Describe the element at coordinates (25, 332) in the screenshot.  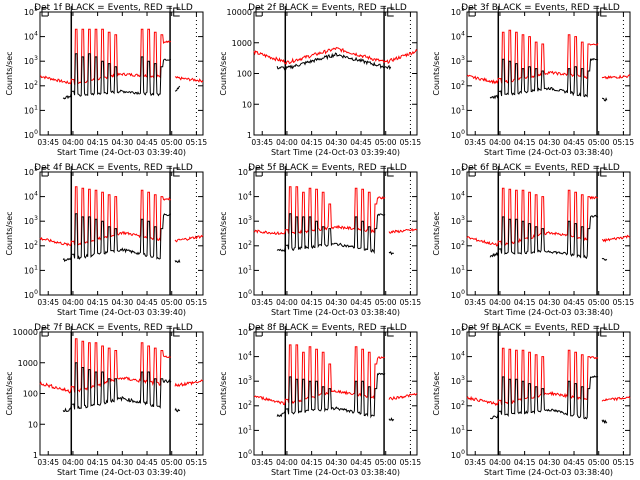
I see `y-tick-label: 10000` at that location.